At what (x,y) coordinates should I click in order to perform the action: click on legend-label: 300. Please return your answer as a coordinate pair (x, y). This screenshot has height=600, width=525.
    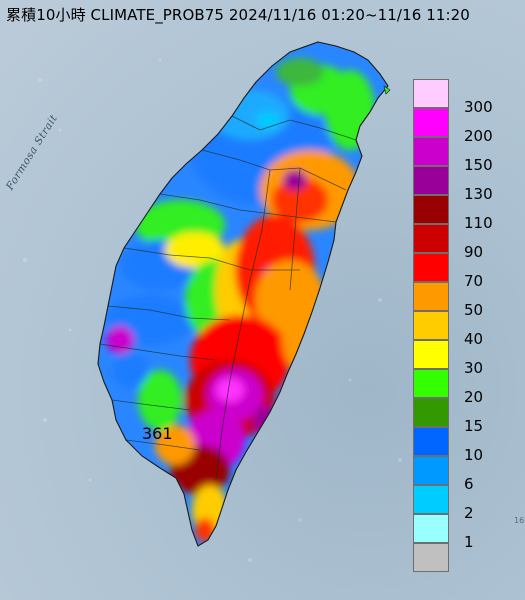
    Looking at the image, I should click on (478, 107).